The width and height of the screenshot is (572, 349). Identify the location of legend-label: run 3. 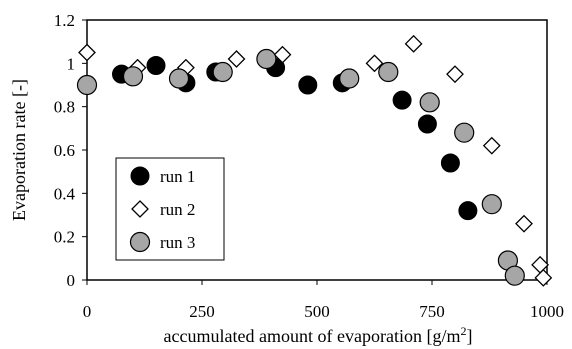
(177, 242).